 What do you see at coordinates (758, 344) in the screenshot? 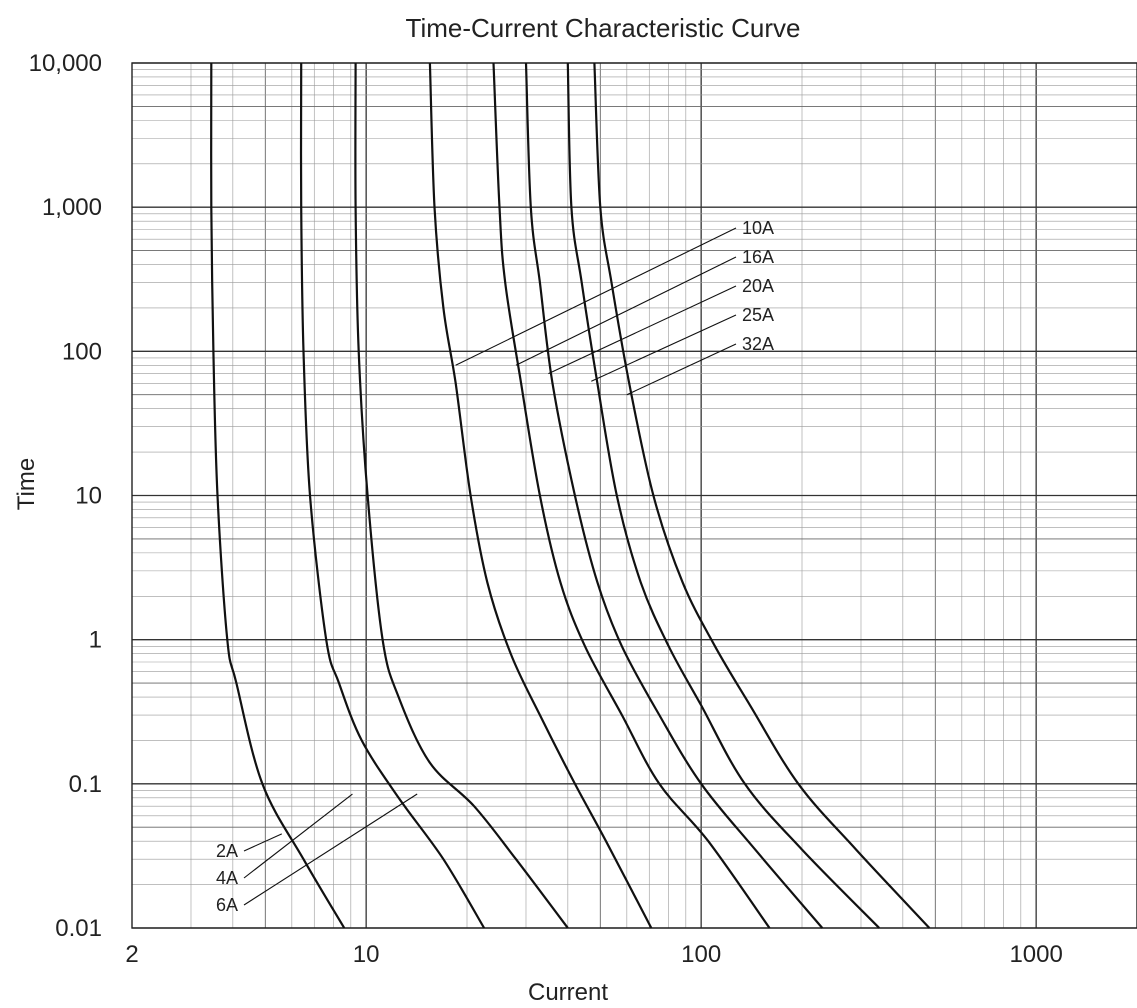
I see `curve-label-32a: 32A` at bounding box center [758, 344].